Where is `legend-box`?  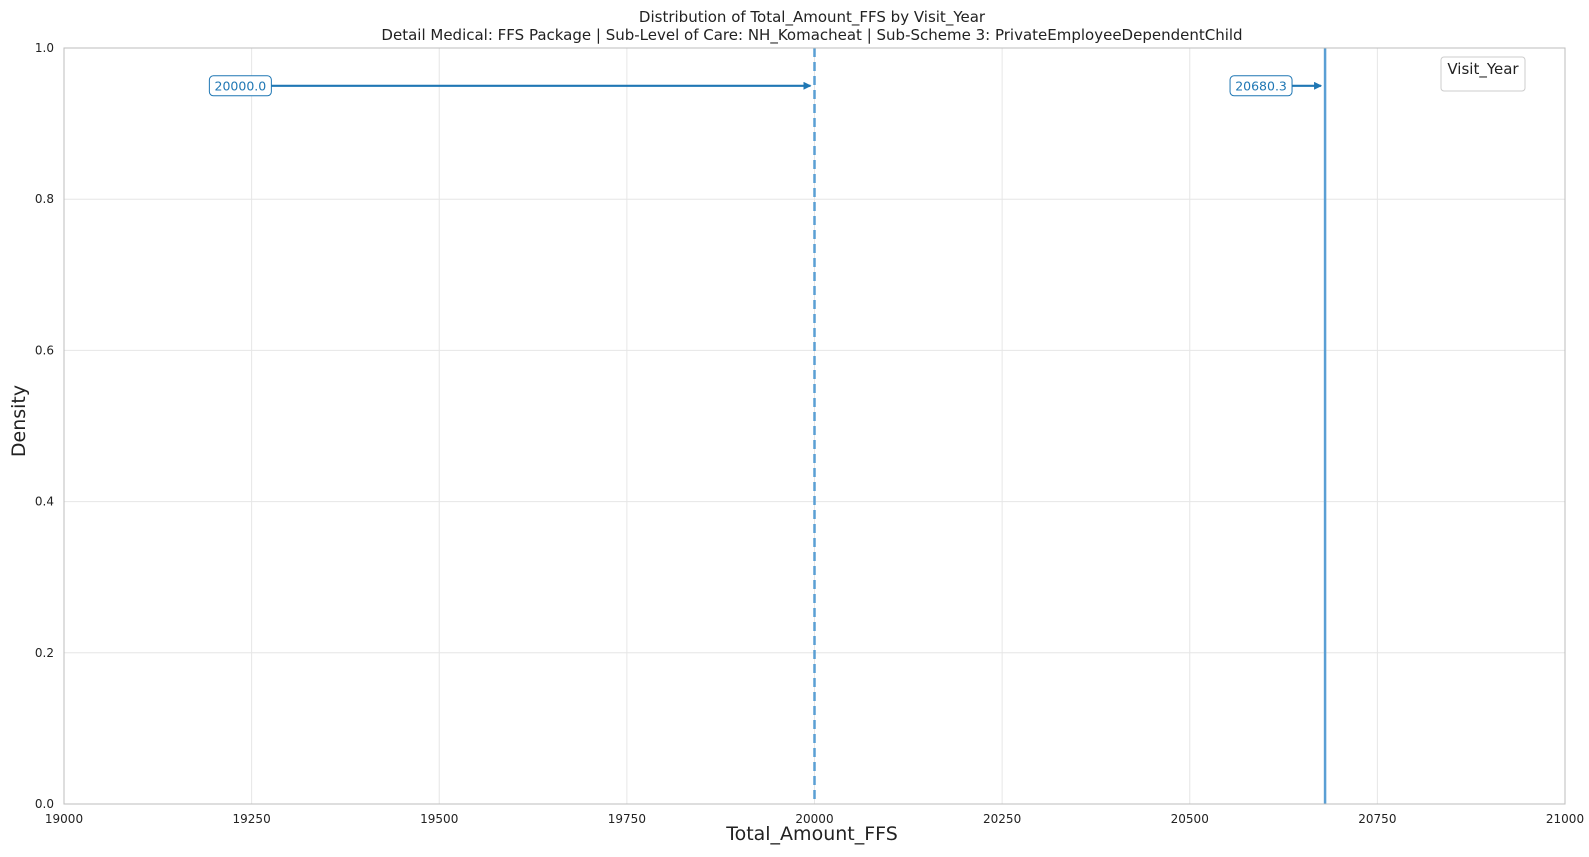
legend-box is located at coordinates (1483, 74).